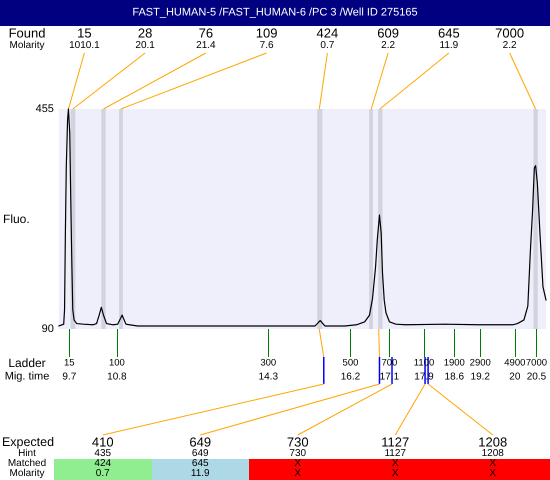  I want to click on x-tick-label: 18.6, so click(454, 377).